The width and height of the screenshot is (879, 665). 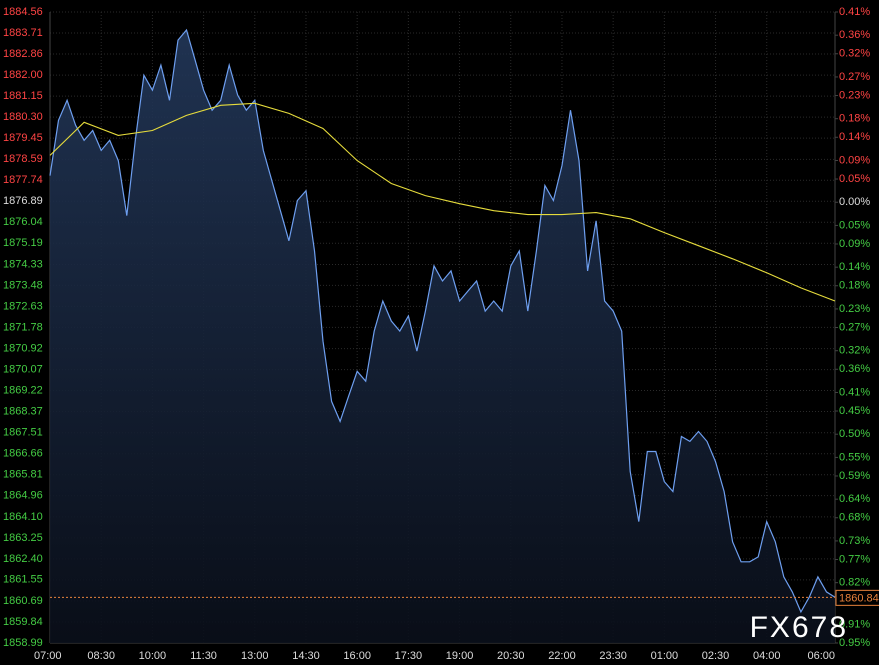 What do you see at coordinates (23, 601) in the screenshot?
I see `y-tick-label: 1860.69` at bounding box center [23, 601].